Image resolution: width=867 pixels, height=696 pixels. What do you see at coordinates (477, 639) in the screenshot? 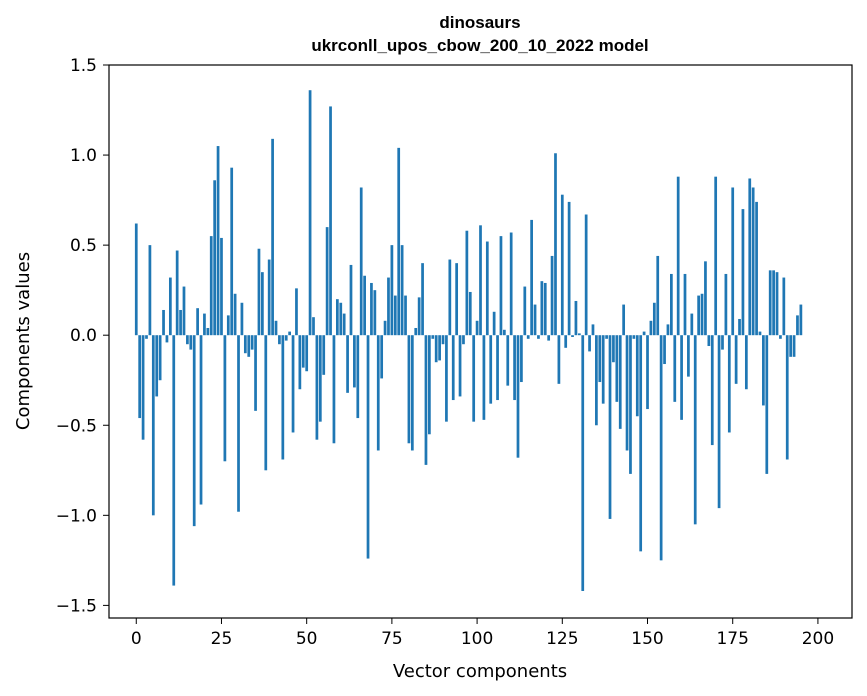
I see `x-tick-label: 100` at bounding box center [477, 639].